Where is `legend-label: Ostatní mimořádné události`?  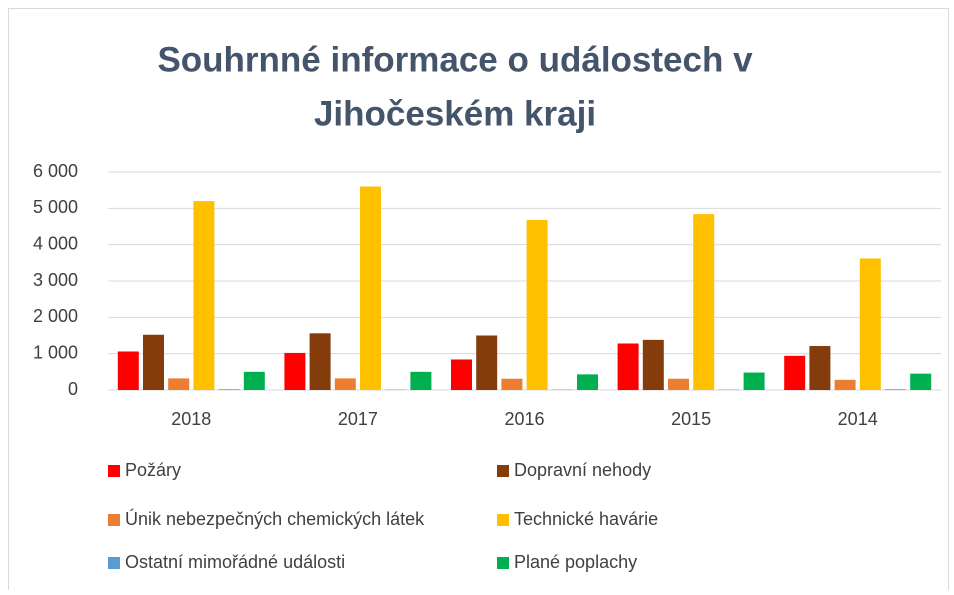 legend-label: Ostatní mimořádné události is located at coordinates (235, 562).